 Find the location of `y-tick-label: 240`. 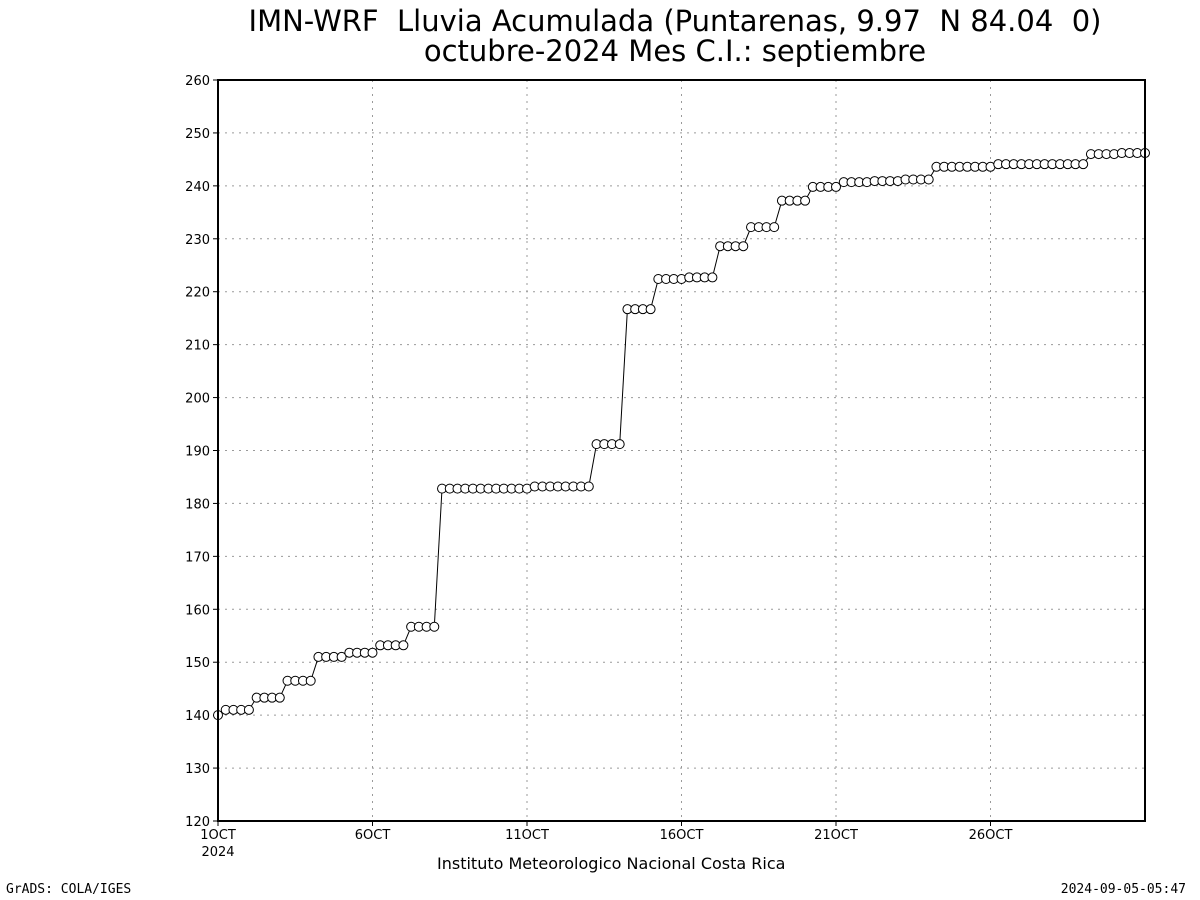

y-tick-label: 240 is located at coordinates (197, 187).